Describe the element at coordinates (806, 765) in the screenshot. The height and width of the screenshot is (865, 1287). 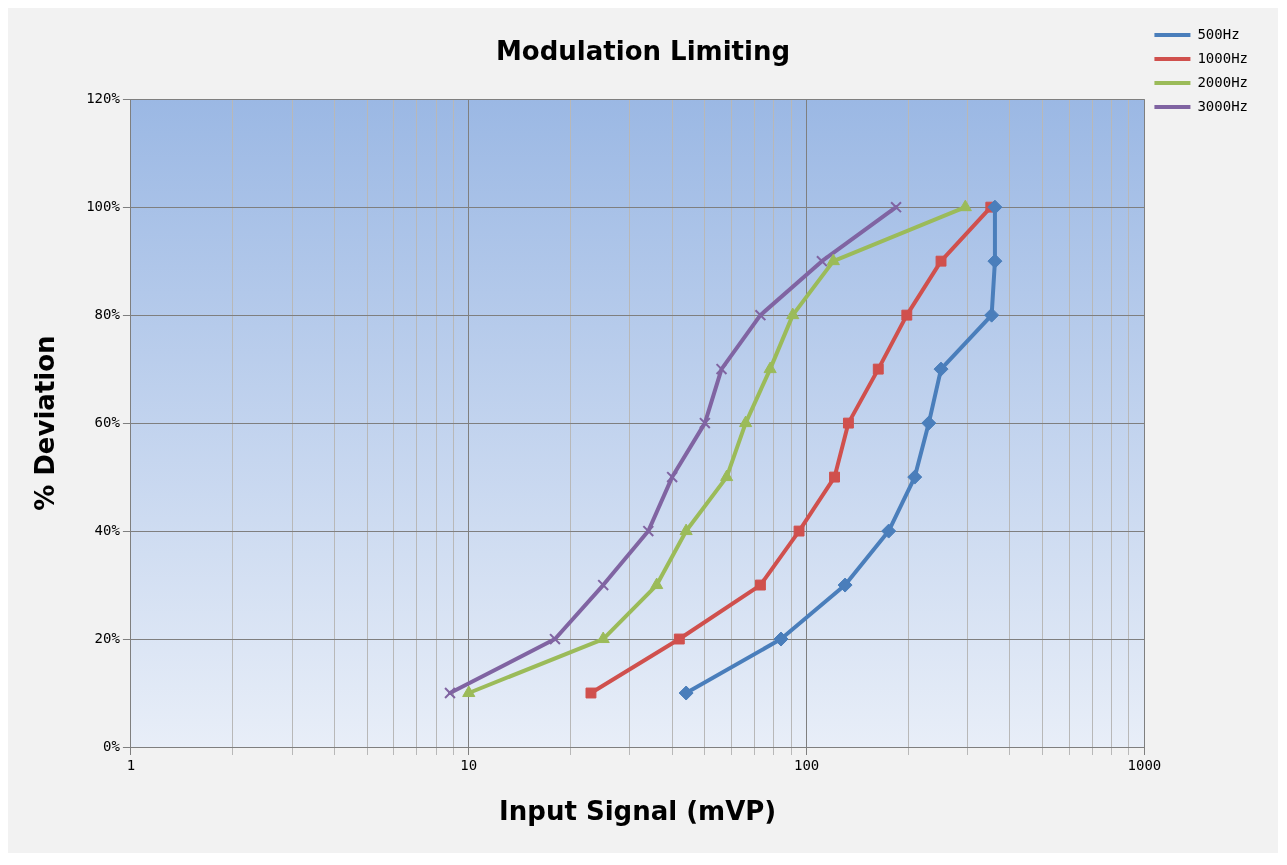
I see `x-tick-label: 100` at that location.